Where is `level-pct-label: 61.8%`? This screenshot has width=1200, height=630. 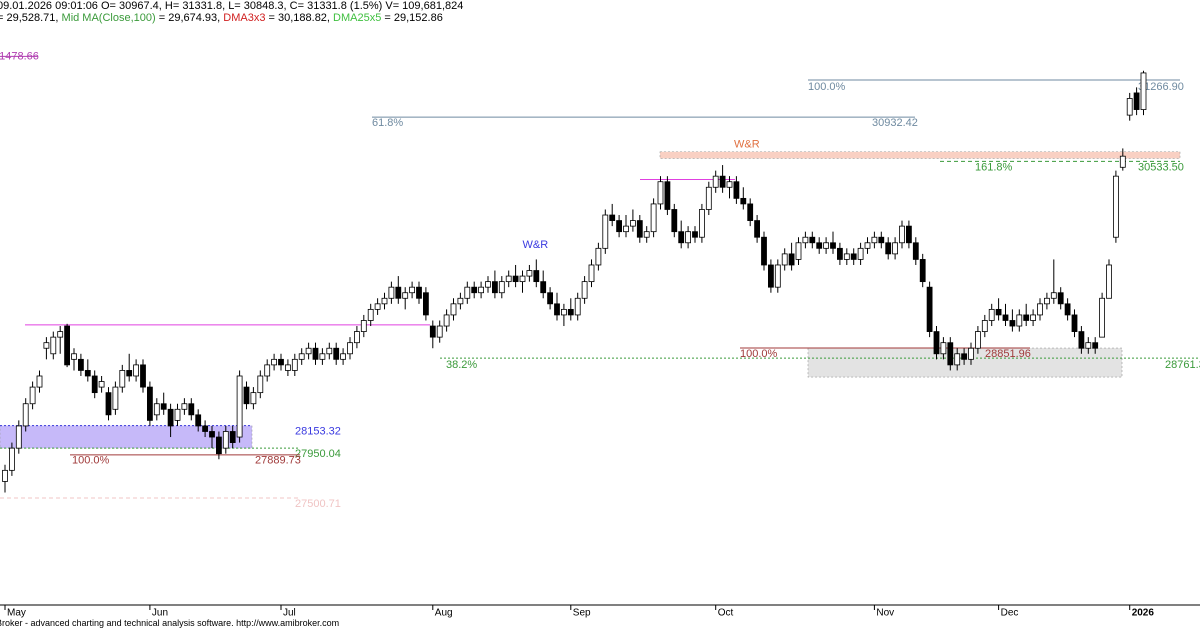
level-pct-label: 61.8% is located at coordinates (387, 123).